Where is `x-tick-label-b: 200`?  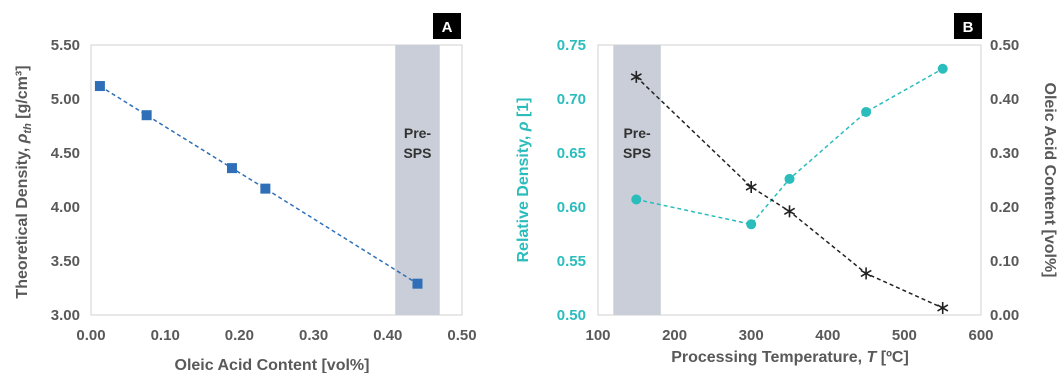
x-tick-label-b: 200 is located at coordinates (674, 335).